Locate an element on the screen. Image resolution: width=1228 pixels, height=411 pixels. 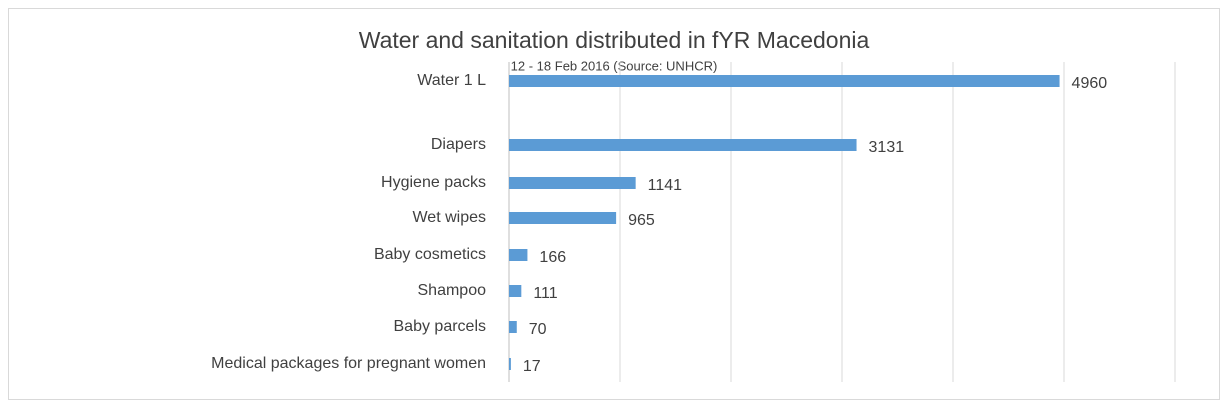
data-label: 965 is located at coordinates (641, 220).